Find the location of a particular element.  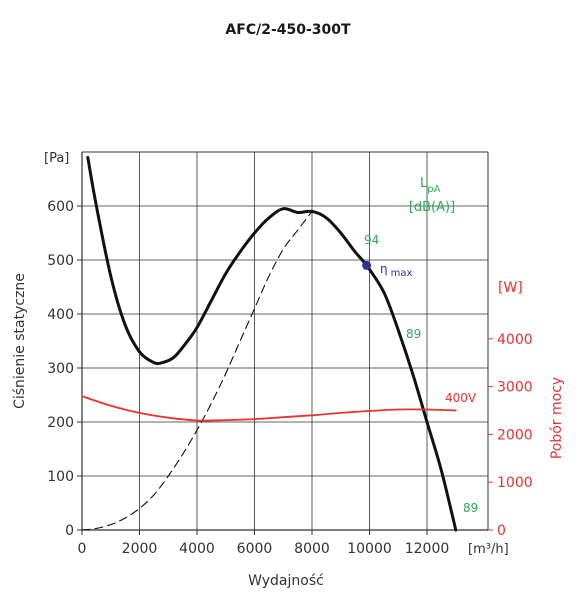

chart-title: AFC/2-450-300T is located at coordinates (288, 30).